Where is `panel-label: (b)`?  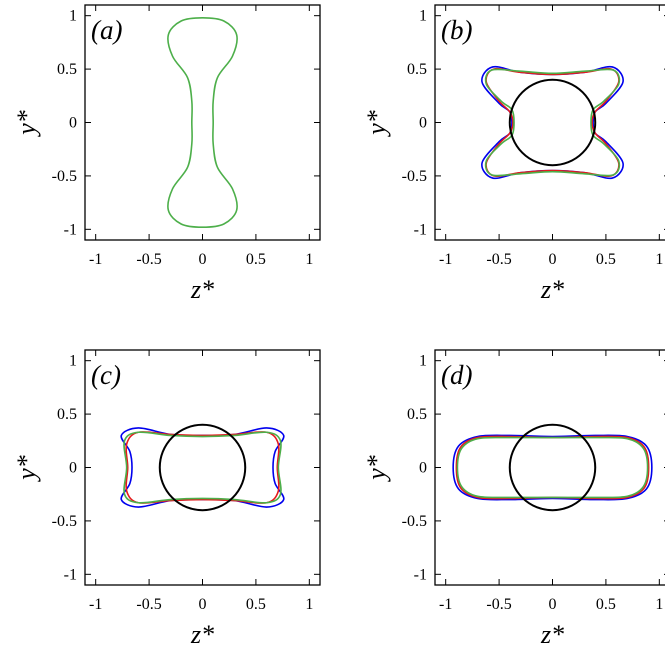
panel-label: (b) is located at coordinates (456, 30).